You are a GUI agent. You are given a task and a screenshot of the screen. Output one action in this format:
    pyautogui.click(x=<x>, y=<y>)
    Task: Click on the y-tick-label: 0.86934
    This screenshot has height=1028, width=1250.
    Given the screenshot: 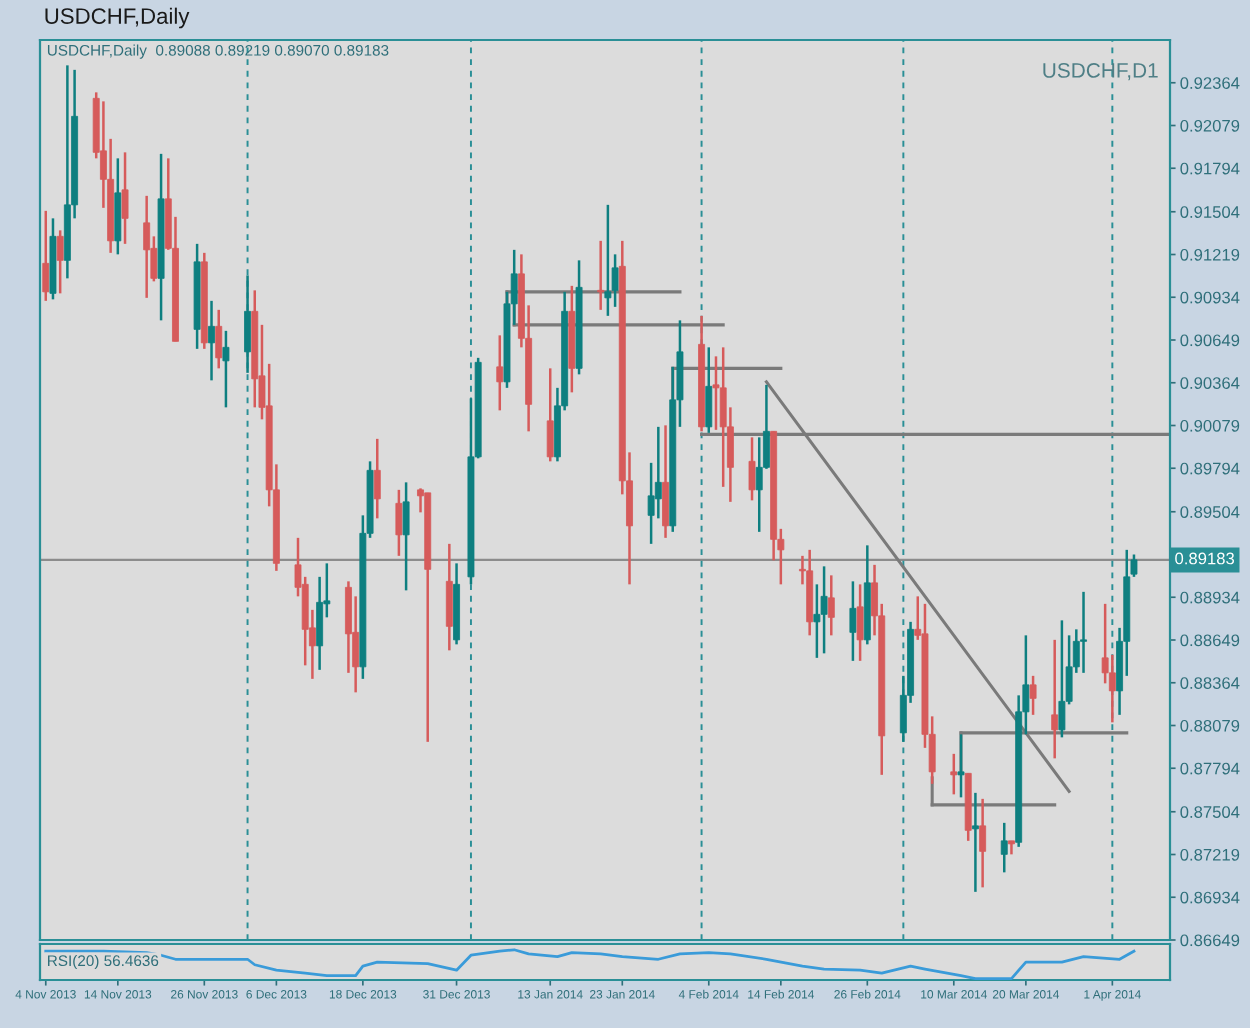 What is the action you would take?
    pyautogui.click(x=1210, y=897)
    